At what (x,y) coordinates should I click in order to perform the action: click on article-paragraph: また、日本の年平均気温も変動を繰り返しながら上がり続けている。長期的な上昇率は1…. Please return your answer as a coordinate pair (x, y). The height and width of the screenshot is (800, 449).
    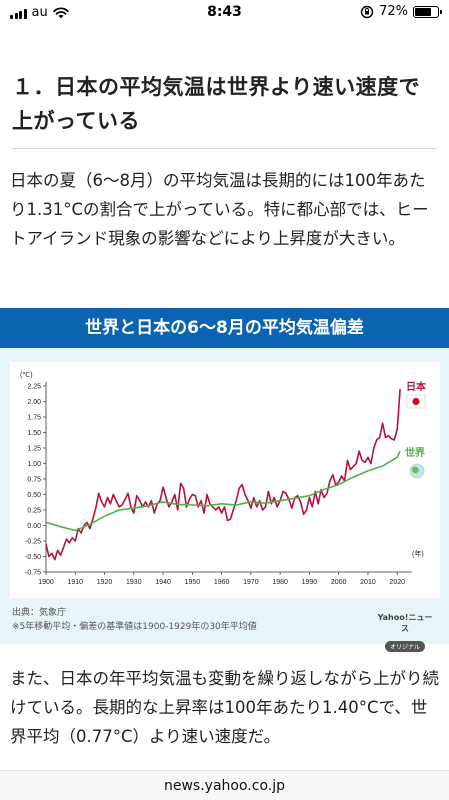
    Looking at the image, I should click on (224, 707).